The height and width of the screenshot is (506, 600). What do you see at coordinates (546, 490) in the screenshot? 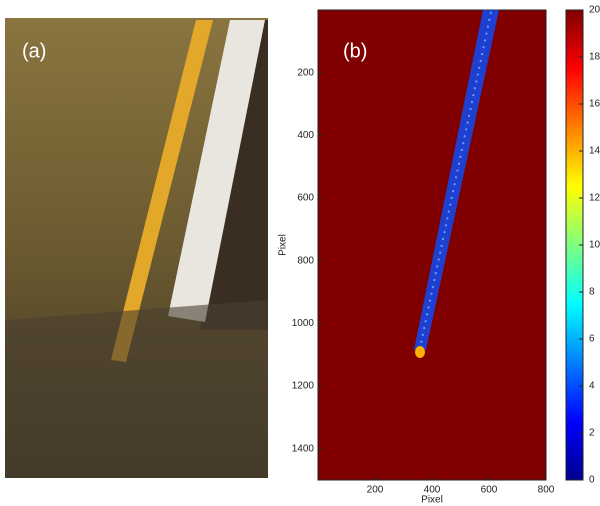
I see `x-tick-label: 800` at bounding box center [546, 490].